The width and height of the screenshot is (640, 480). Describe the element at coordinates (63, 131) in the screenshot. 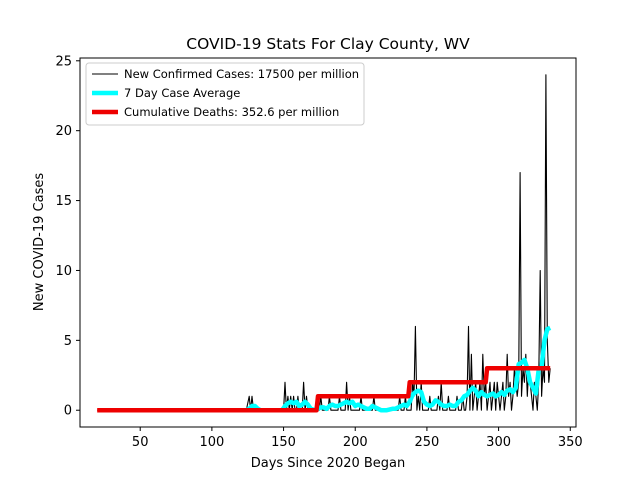

I see `y-tick-label: 20` at that location.